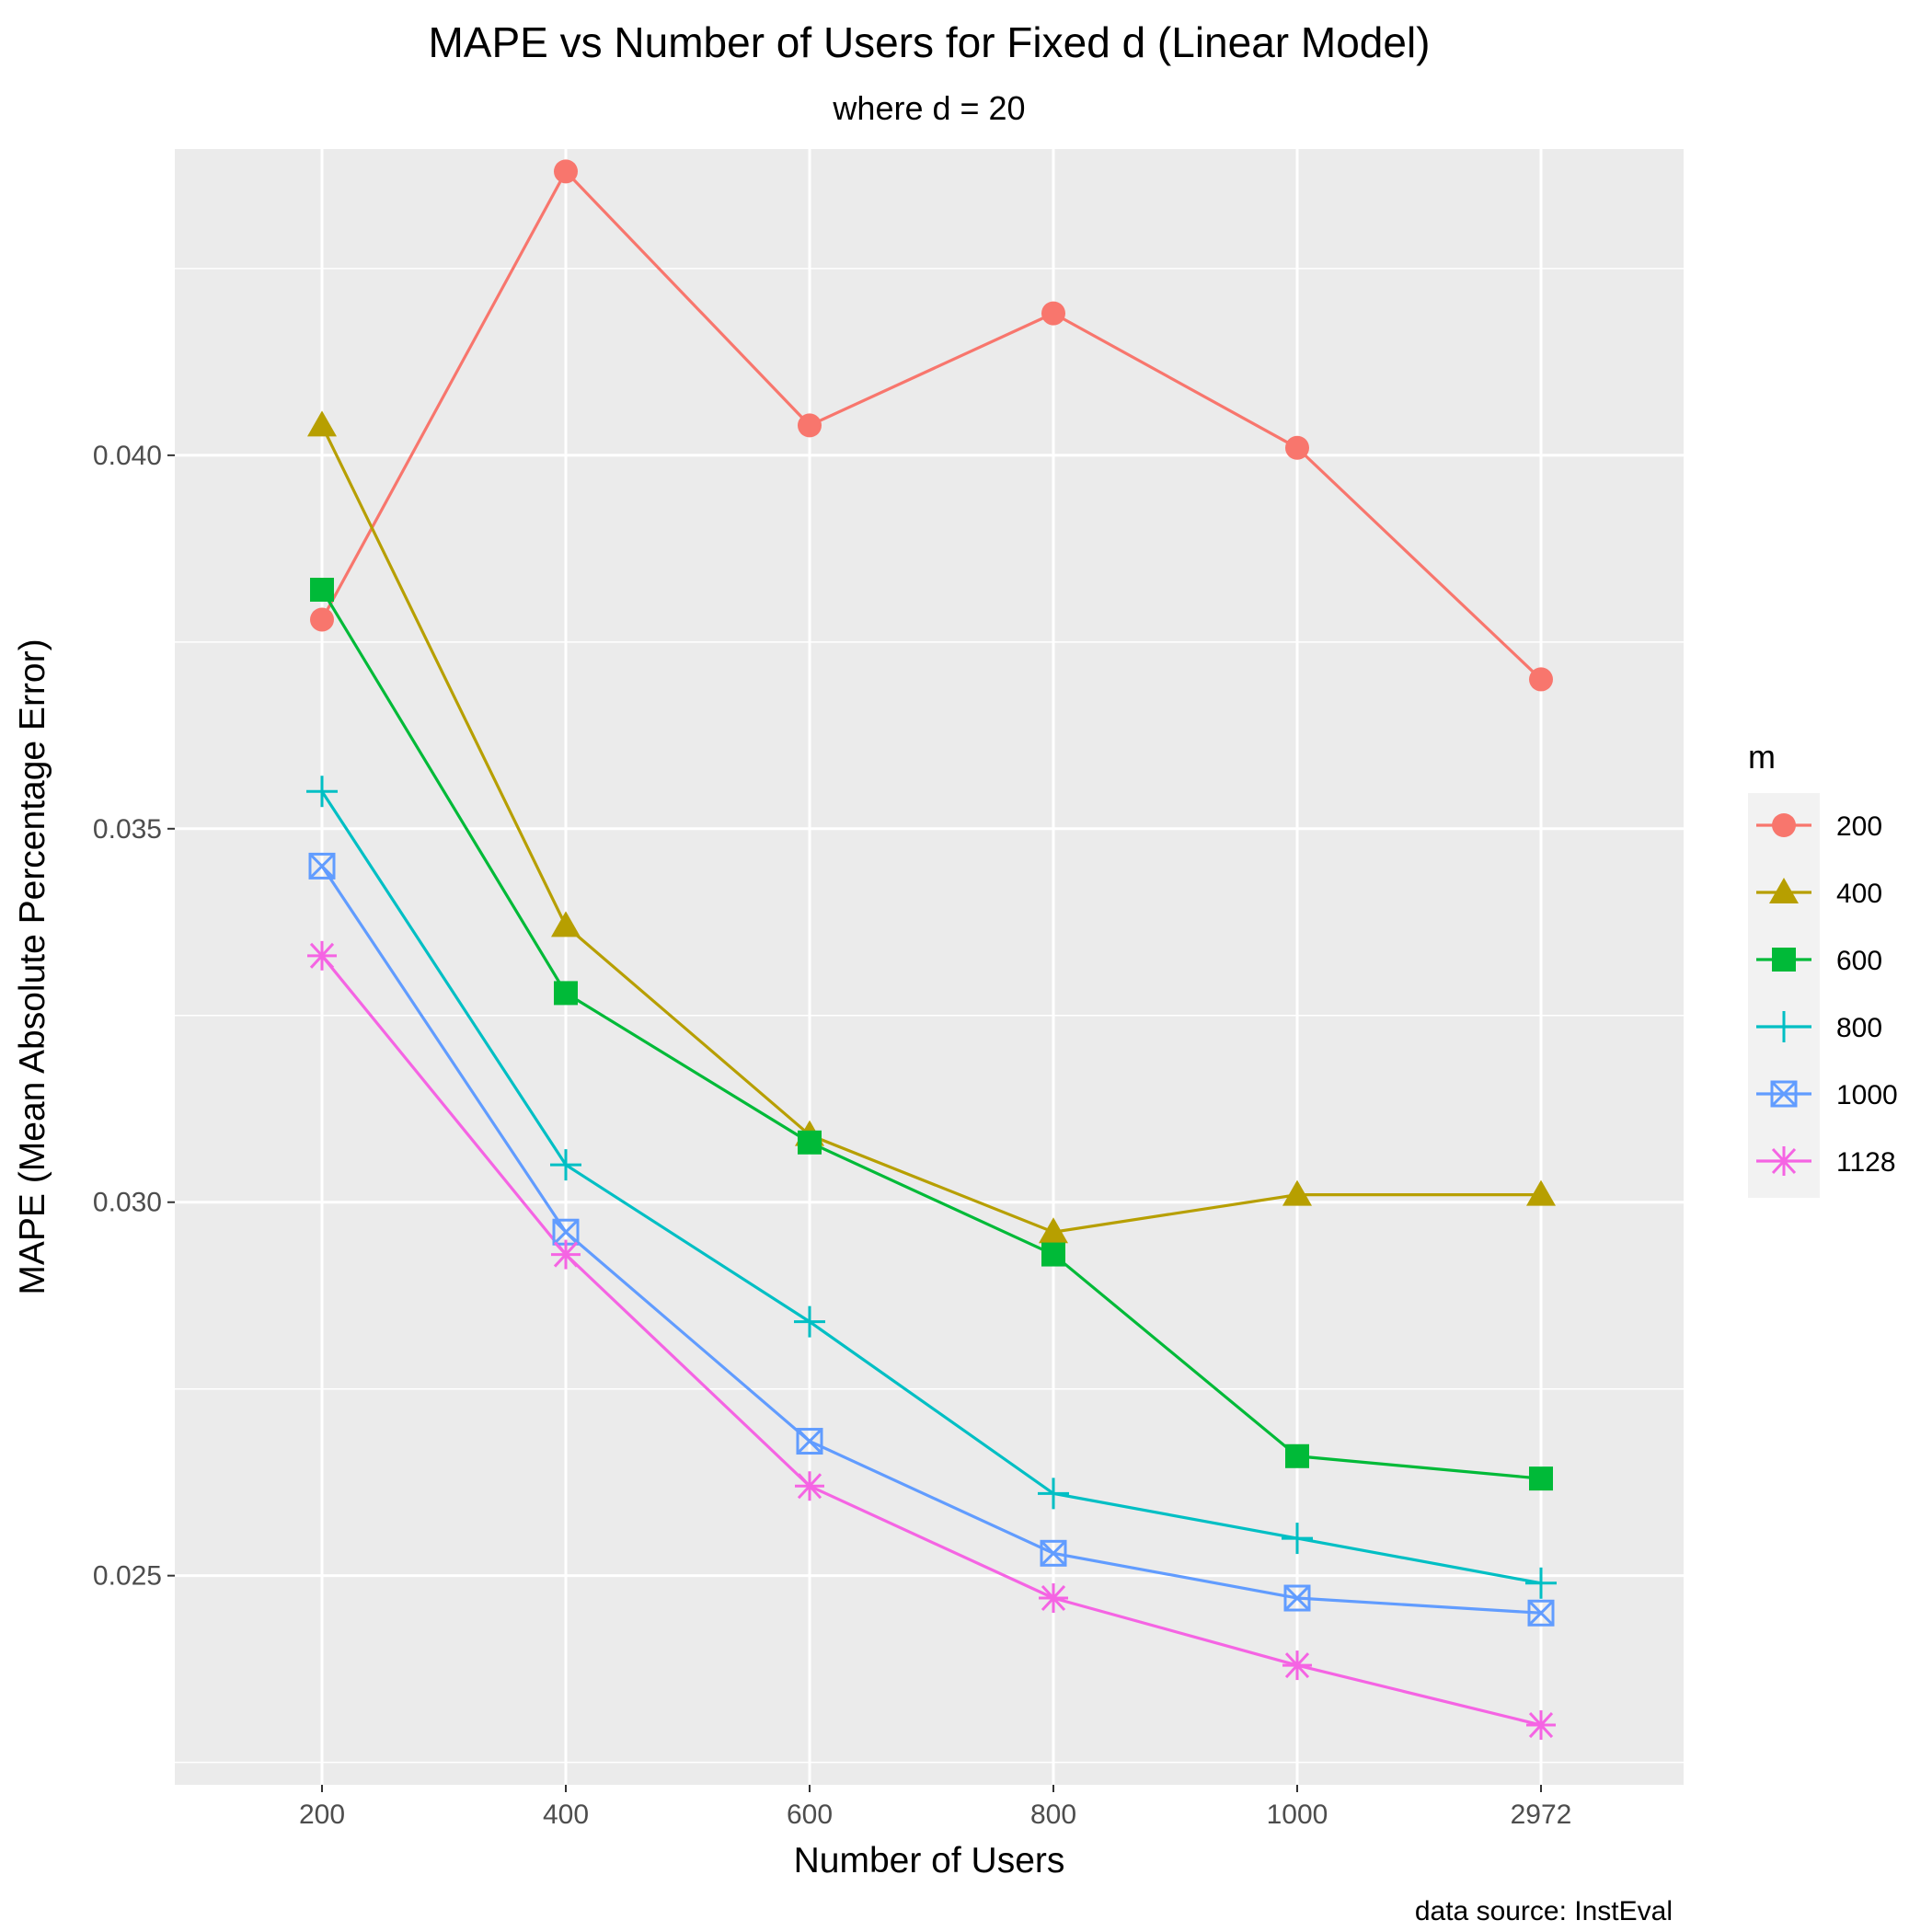 This screenshot has height=1932, width=1932. Describe the element at coordinates (127, 1203) in the screenshot. I see `y-tick-label: 0.030` at that location.